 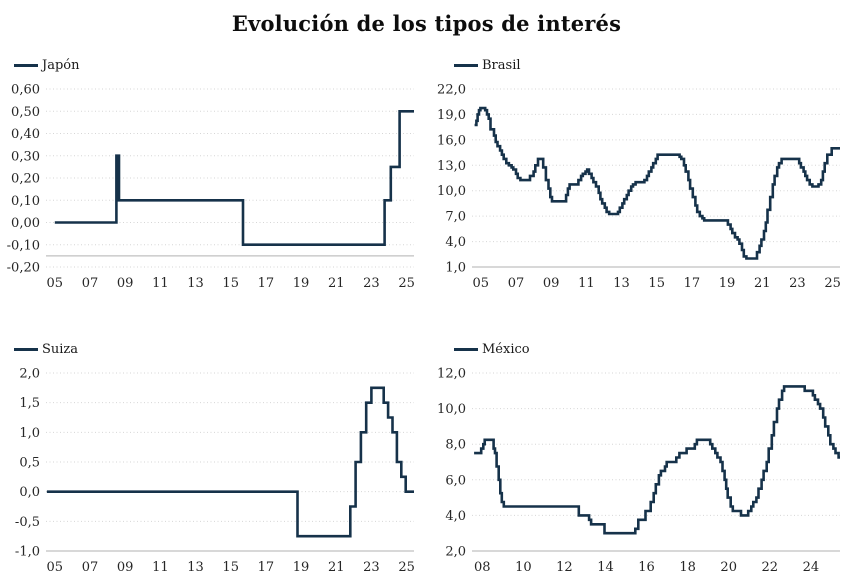 I want to click on x-tick-label: 14, so click(x=605, y=567).